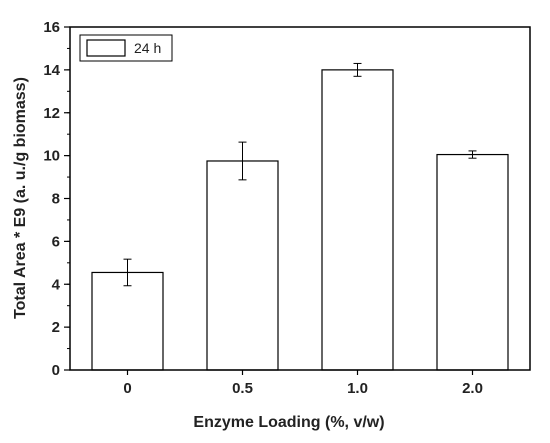 Image resolution: width=550 pixels, height=443 pixels. What do you see at coordinates (56, 199) in the screenshot?
I see `y-tick-label: 8` at bounding box center [56, 199].